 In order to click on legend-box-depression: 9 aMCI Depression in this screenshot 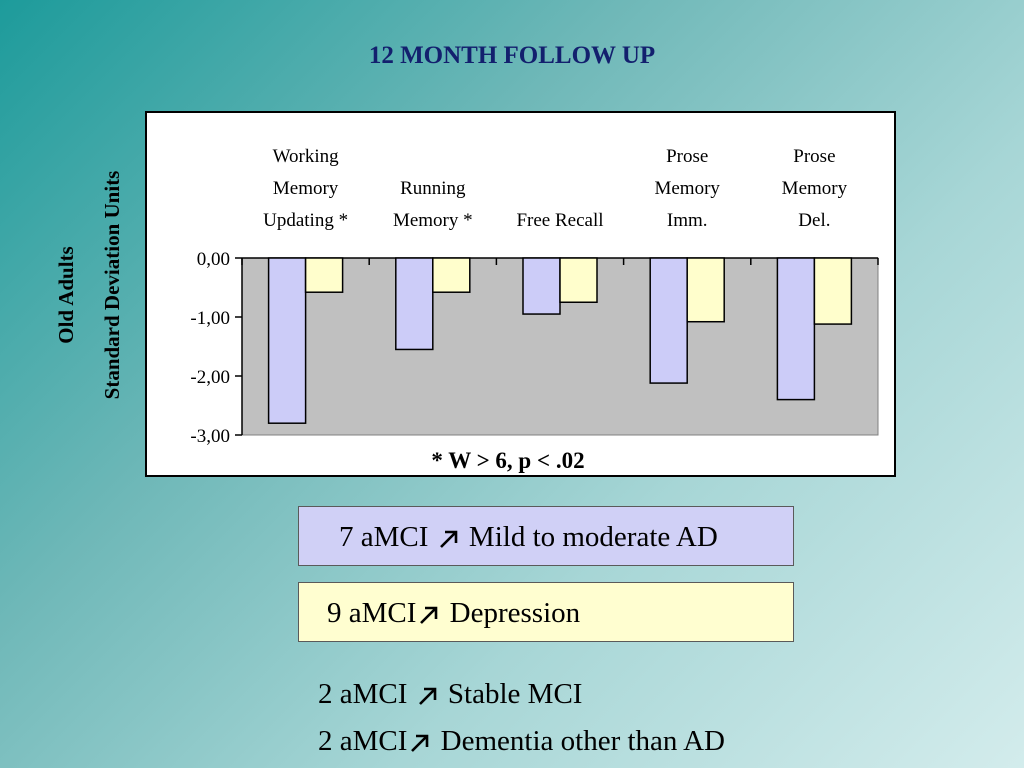, I will do `click(546, 612)`.